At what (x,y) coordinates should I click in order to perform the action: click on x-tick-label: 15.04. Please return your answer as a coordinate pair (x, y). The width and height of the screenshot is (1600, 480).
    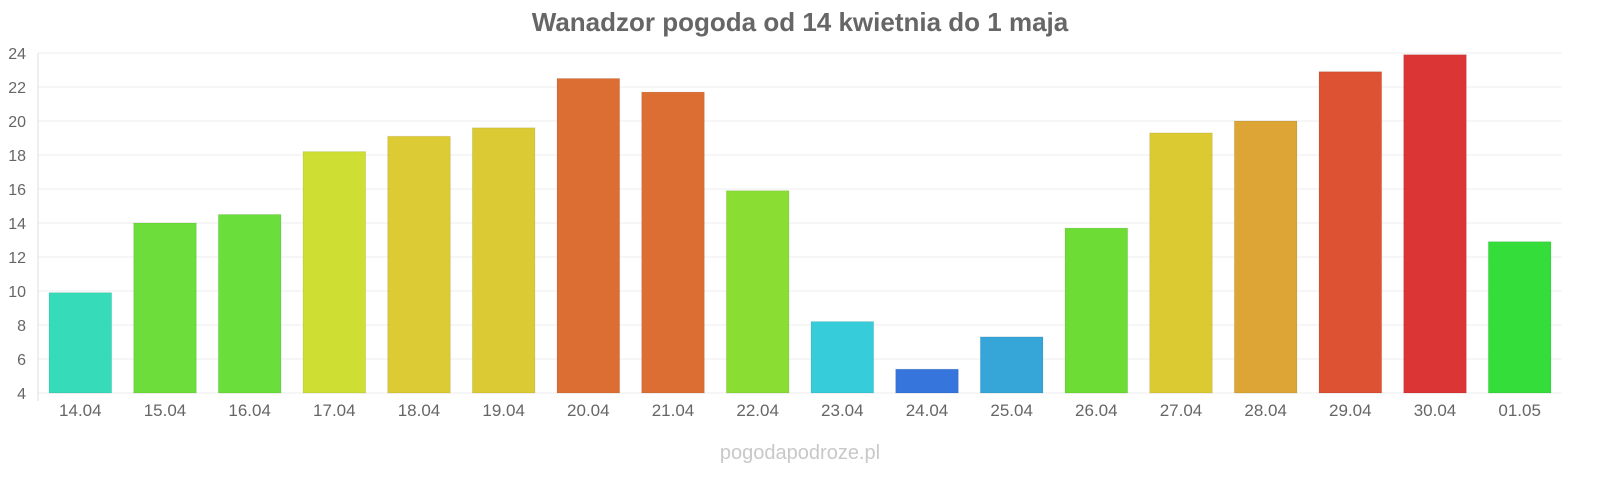
    Looking at the image, I should click on (165, 410).